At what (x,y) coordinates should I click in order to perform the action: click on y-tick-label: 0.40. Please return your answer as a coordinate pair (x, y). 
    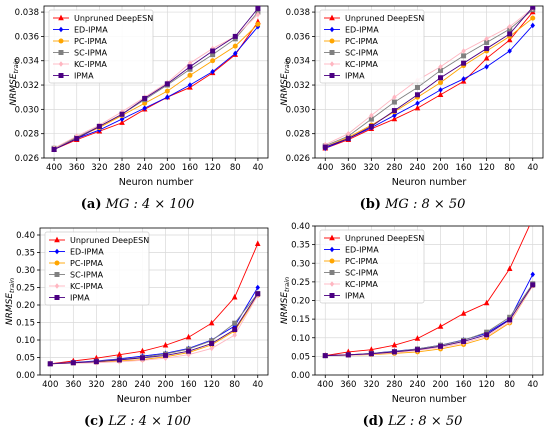
    Looking at the image, I should click on (25, 236).